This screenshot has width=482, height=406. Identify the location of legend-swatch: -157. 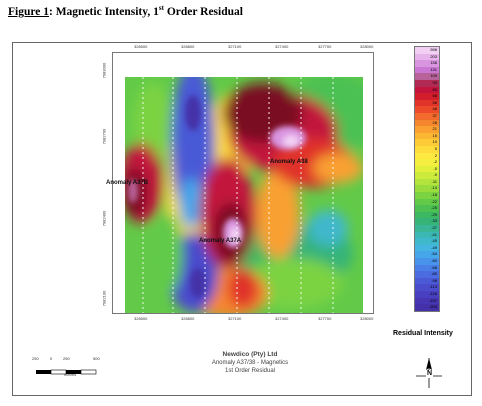
(427, 301).